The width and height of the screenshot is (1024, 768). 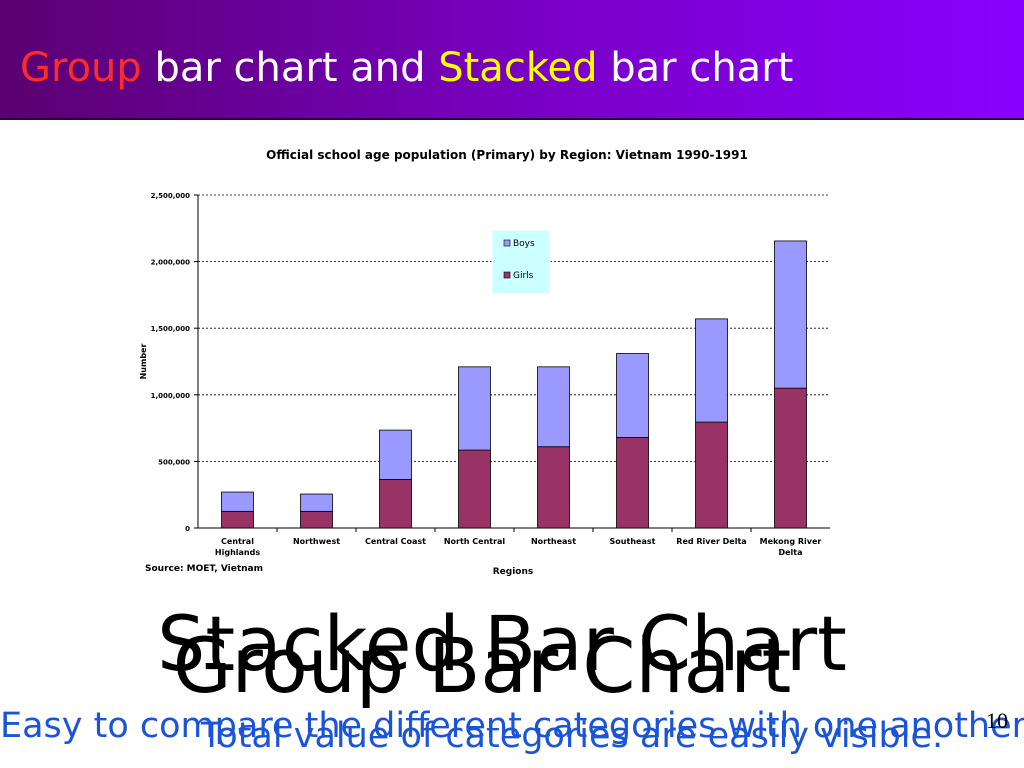 I want to click on x-axis-label: Regions, so click(x=513, y=572).